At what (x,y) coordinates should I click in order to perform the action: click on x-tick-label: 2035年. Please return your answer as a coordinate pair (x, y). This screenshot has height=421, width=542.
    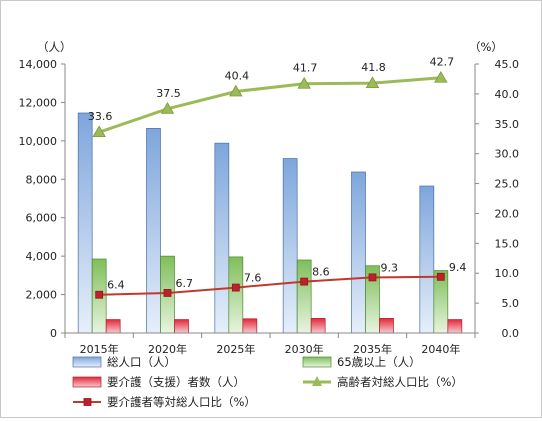
    Looking at the image, I should click on (372, 349).